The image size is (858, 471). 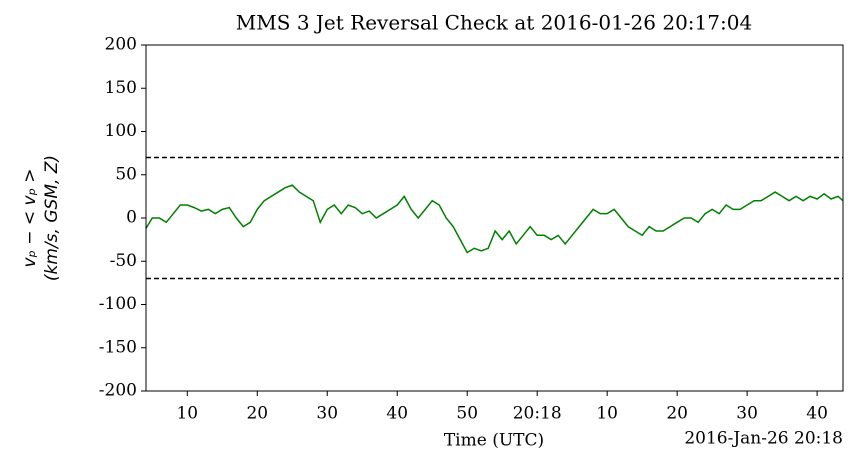 What do you see at coordinates (118, 304) in the screenshot?
I see `y-tick-label: -100` at bounding box center [118, 304].